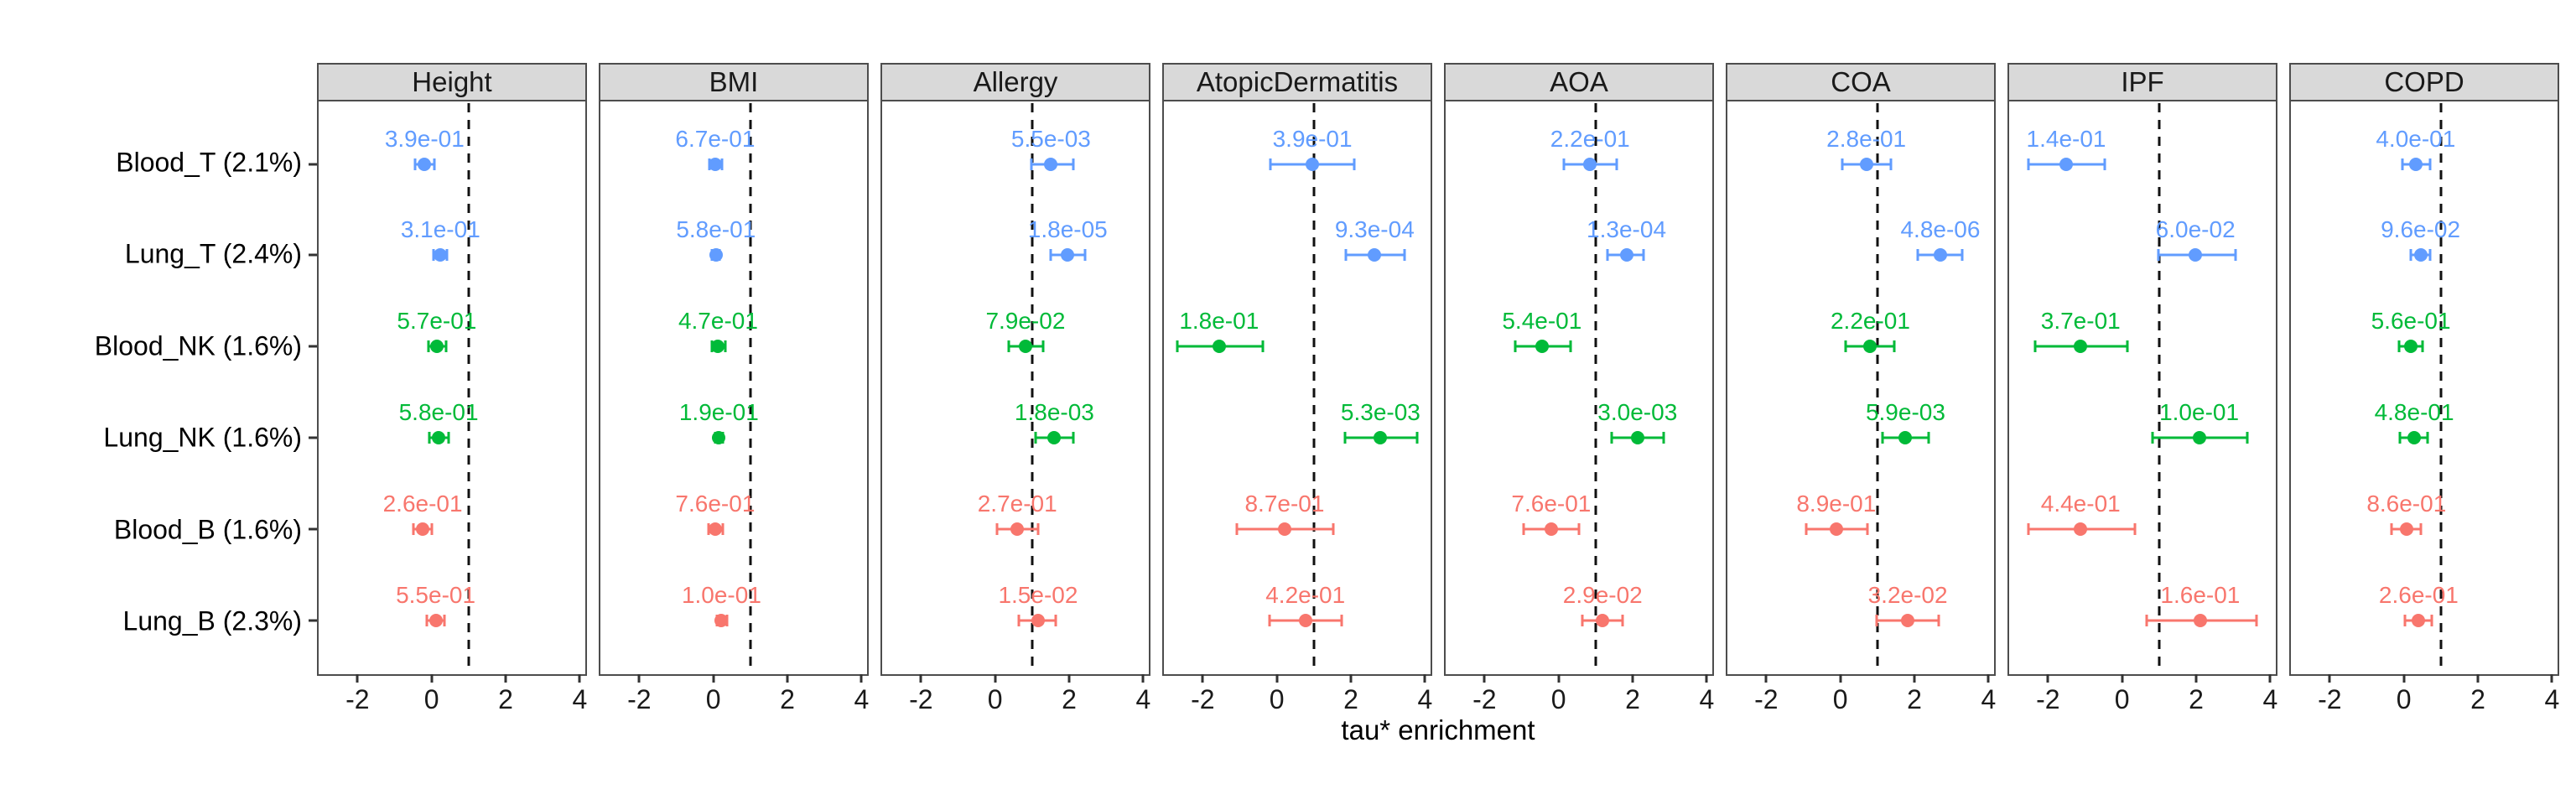 The height and width of the screenshot is (805, 2576). I want to click on p-value-label: 1.9e-01, so click(718, 411).